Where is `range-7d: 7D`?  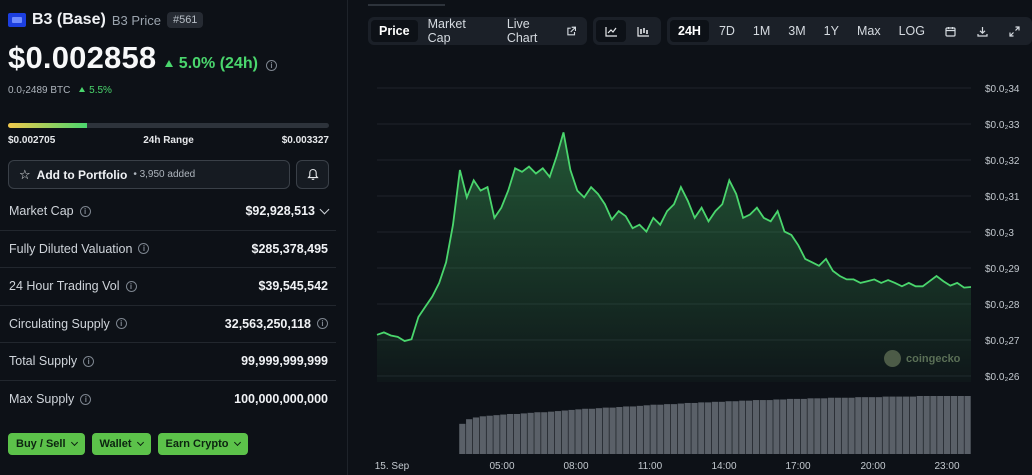
range-7d: 7D is located at coordinates (726, 31).